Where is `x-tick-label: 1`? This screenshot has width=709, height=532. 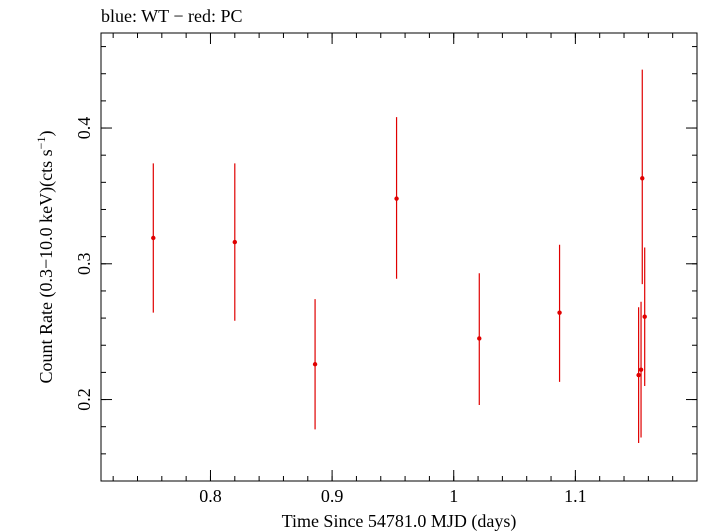
x-tick-label: 1 is located at coordinates (453, 496).